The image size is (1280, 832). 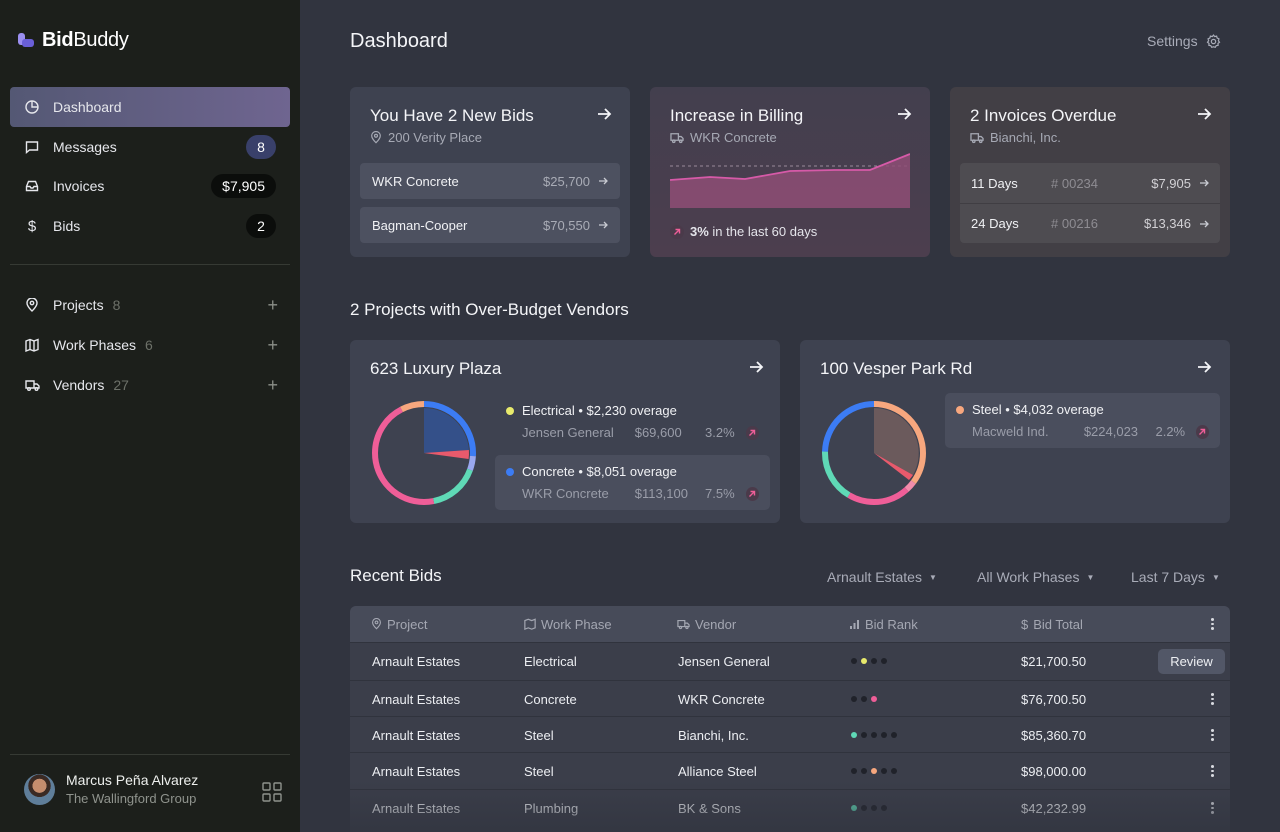 I want to click on dollar-icon: $, so click(x=1025, y=624).